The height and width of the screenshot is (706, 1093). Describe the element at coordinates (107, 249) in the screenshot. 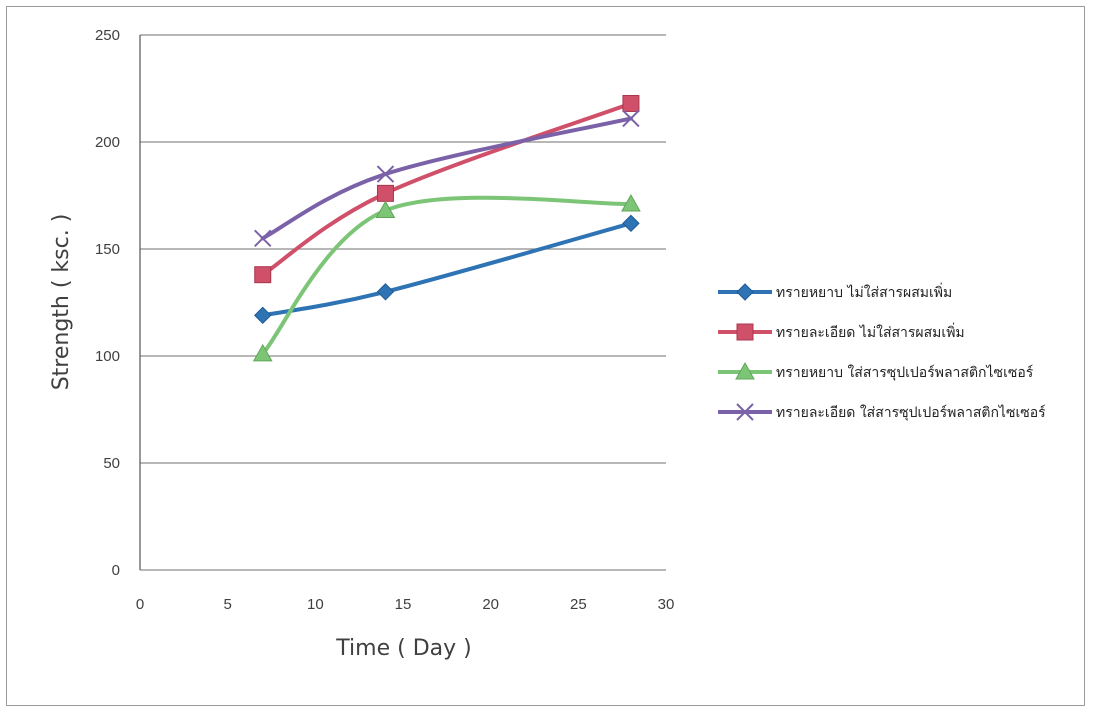

I see `y-tick-label: 150` at that location.